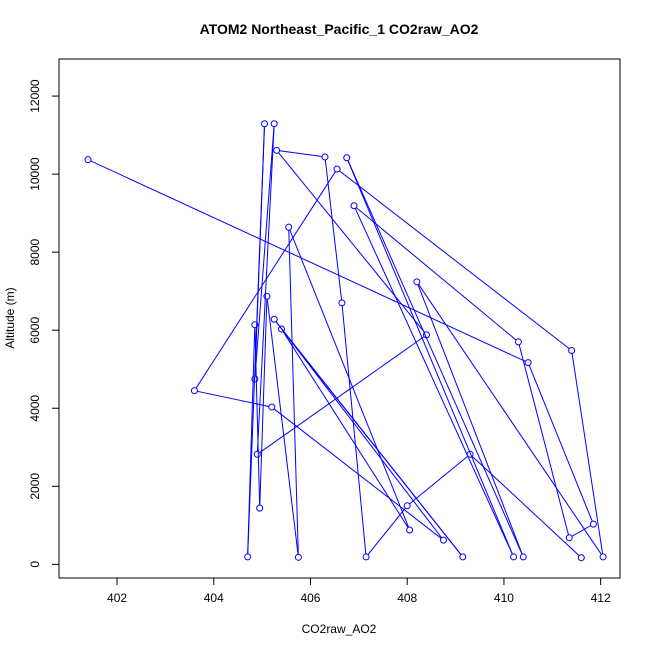  What do you see at coordinates (35, 251) in the screenshot?
I see `y-tick-label: 8000` at bounding box center [35, 251].